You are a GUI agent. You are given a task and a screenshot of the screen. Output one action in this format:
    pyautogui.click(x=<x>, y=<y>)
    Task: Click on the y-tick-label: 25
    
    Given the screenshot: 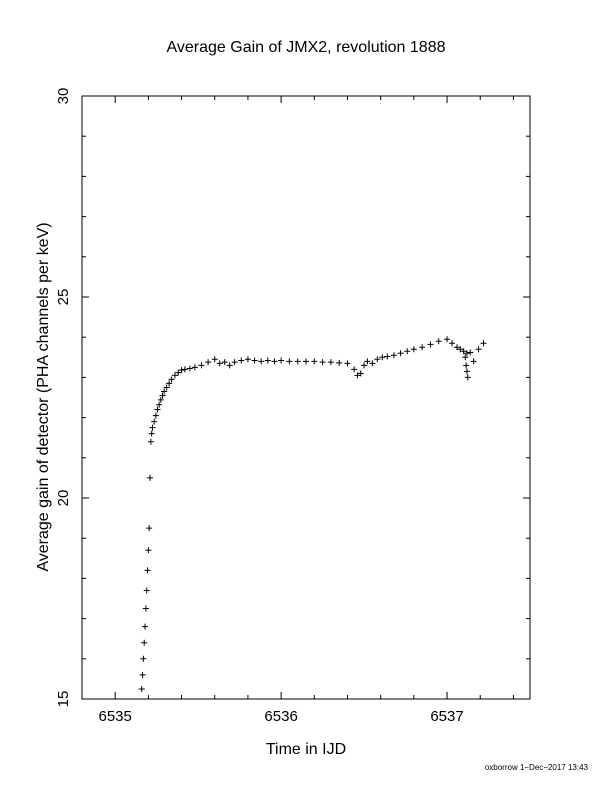 What is the action you would take?
    pyautogui.click(x=63, y=297)
    